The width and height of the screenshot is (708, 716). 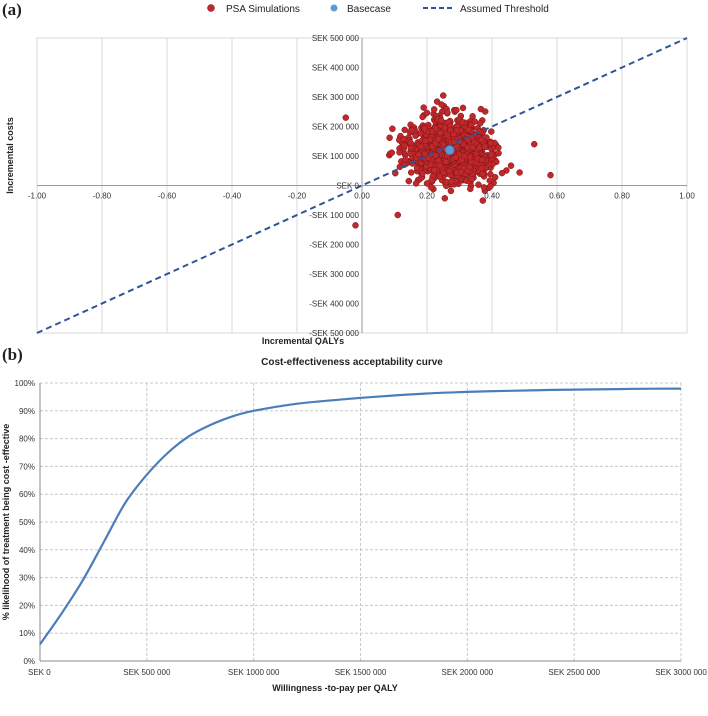 I want to click on scatter-x-tick-label: 0.80, so click(x=622, y=196).